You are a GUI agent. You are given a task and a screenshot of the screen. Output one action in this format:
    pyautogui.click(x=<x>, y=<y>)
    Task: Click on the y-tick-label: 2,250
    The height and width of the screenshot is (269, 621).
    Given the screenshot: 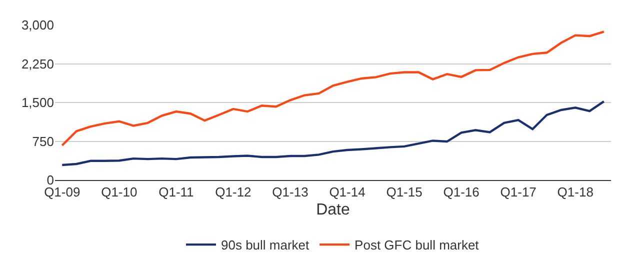 What is the action you would take?
    pyautogui.click(x=37, y=64)
    